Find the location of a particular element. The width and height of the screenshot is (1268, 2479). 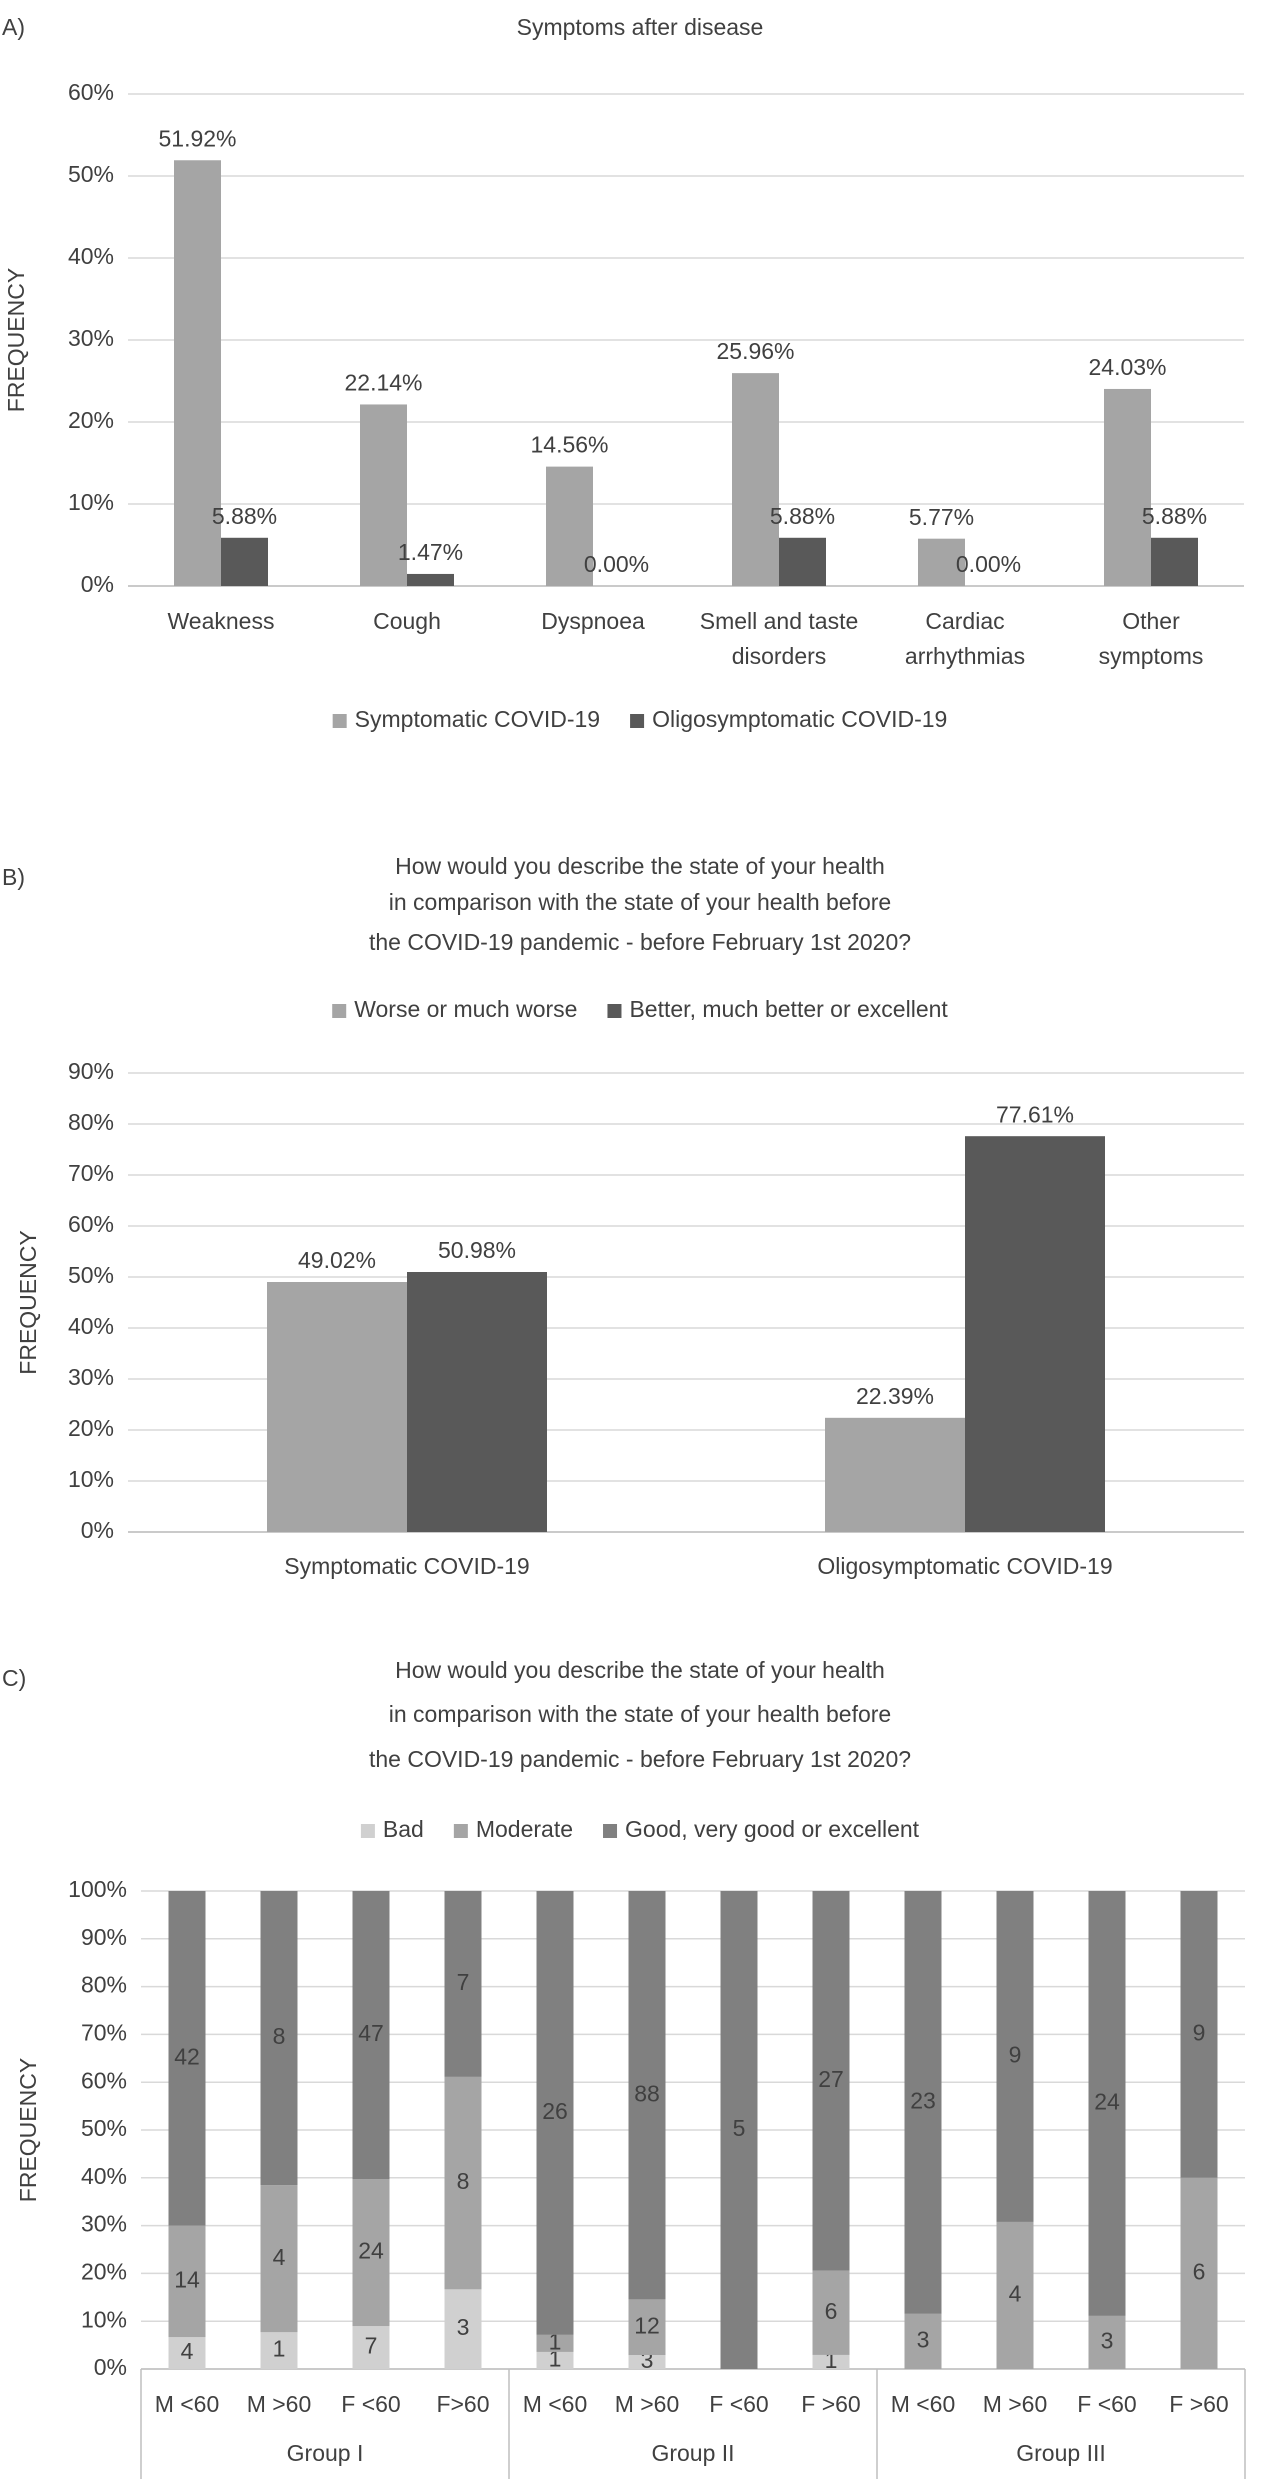

legend-item: Moderate is located at coordinates (513, 1829).